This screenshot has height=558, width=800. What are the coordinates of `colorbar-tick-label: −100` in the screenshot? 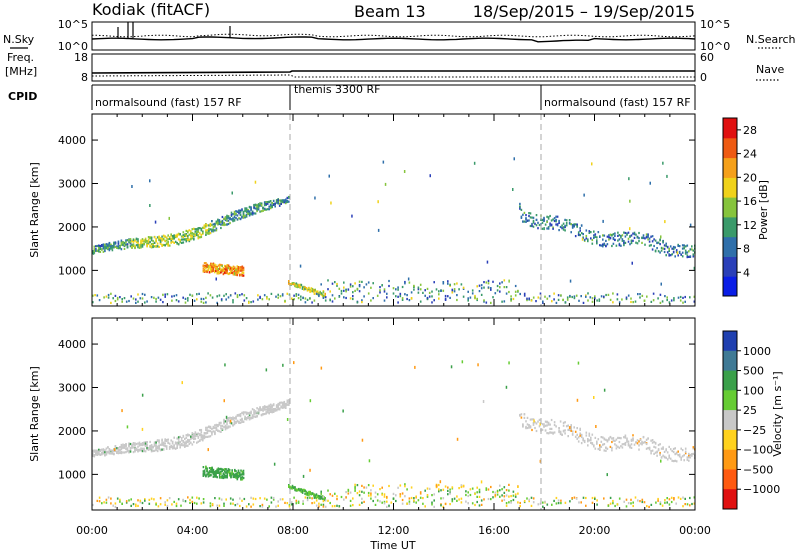 It's located at (758, 450).